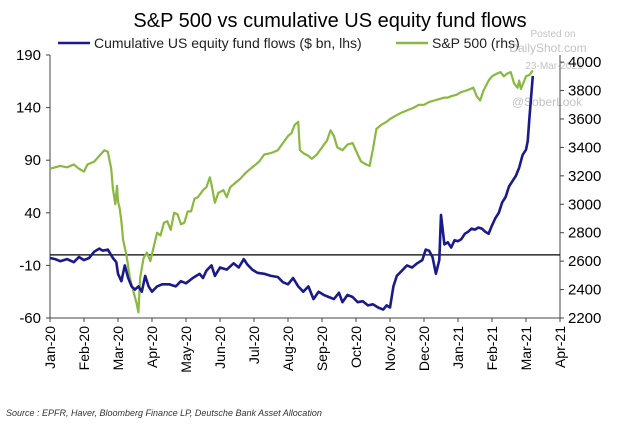 This screenshot has height=426, width=640. I want to click on right-tick-label: 3200, so click(584, 176).